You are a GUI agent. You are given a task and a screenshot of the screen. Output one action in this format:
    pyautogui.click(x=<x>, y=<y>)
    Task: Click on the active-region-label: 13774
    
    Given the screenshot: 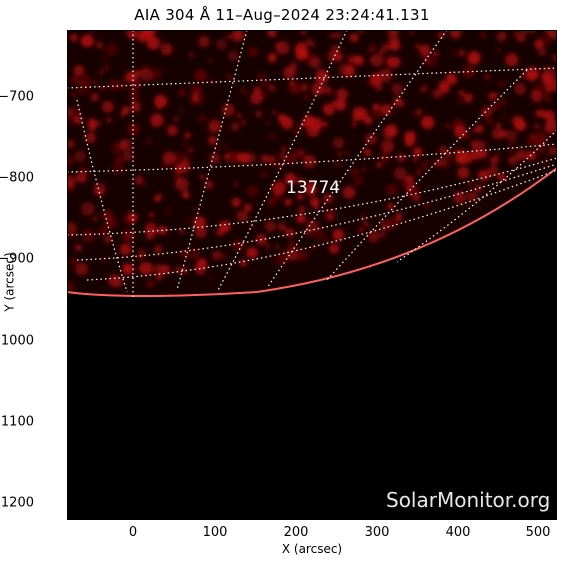 What is the action you would take?
    pyautogui.click(x=313, y=188)
    